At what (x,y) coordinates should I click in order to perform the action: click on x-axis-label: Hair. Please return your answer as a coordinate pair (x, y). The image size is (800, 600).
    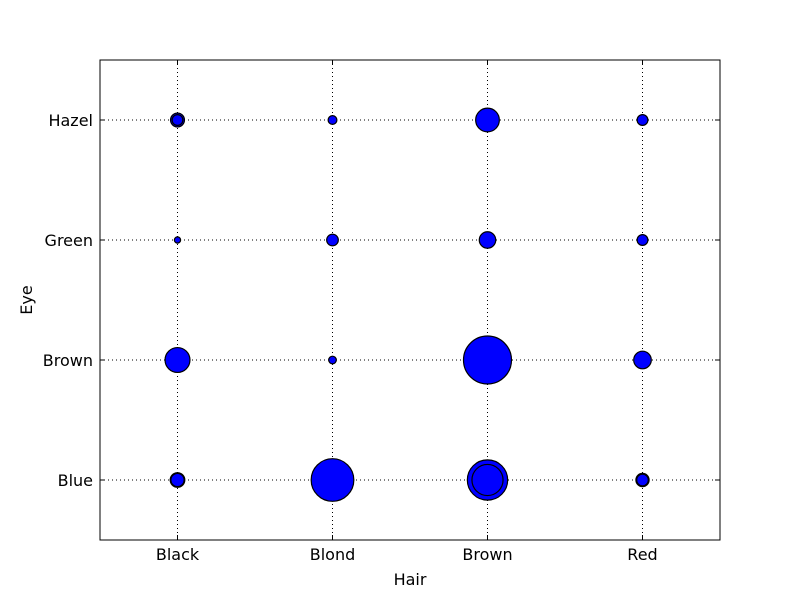
    Looking at the image, I should click on (410, 579).